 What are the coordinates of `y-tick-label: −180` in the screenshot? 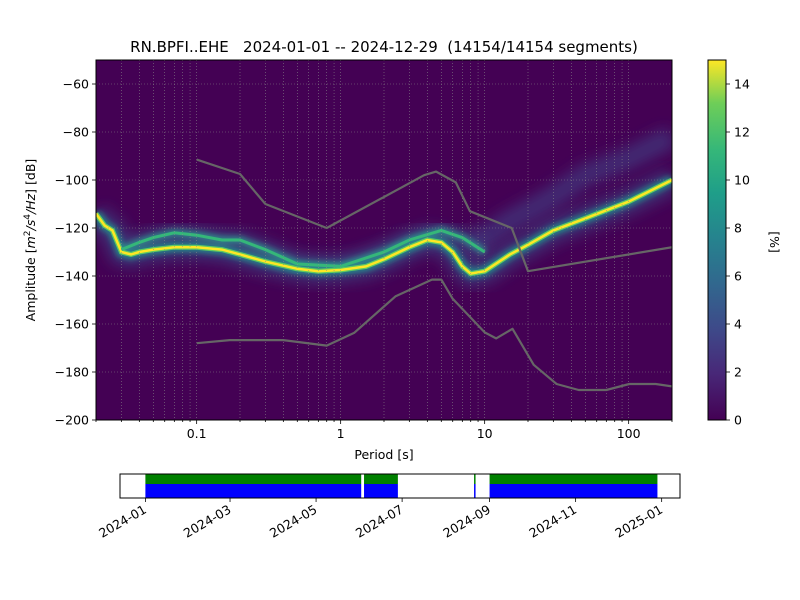 It's located at (72, 372).